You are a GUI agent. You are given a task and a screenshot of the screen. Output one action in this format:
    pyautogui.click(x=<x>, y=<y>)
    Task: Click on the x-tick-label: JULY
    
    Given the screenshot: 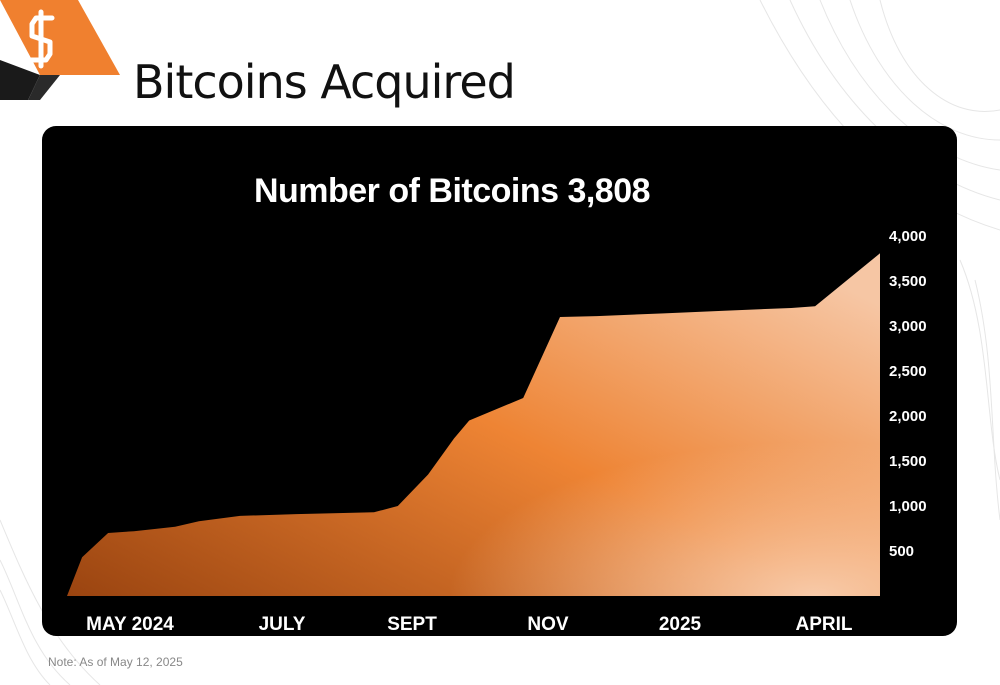 What is the action you would take?
    pyautogui.click(x=282, y=624)
    